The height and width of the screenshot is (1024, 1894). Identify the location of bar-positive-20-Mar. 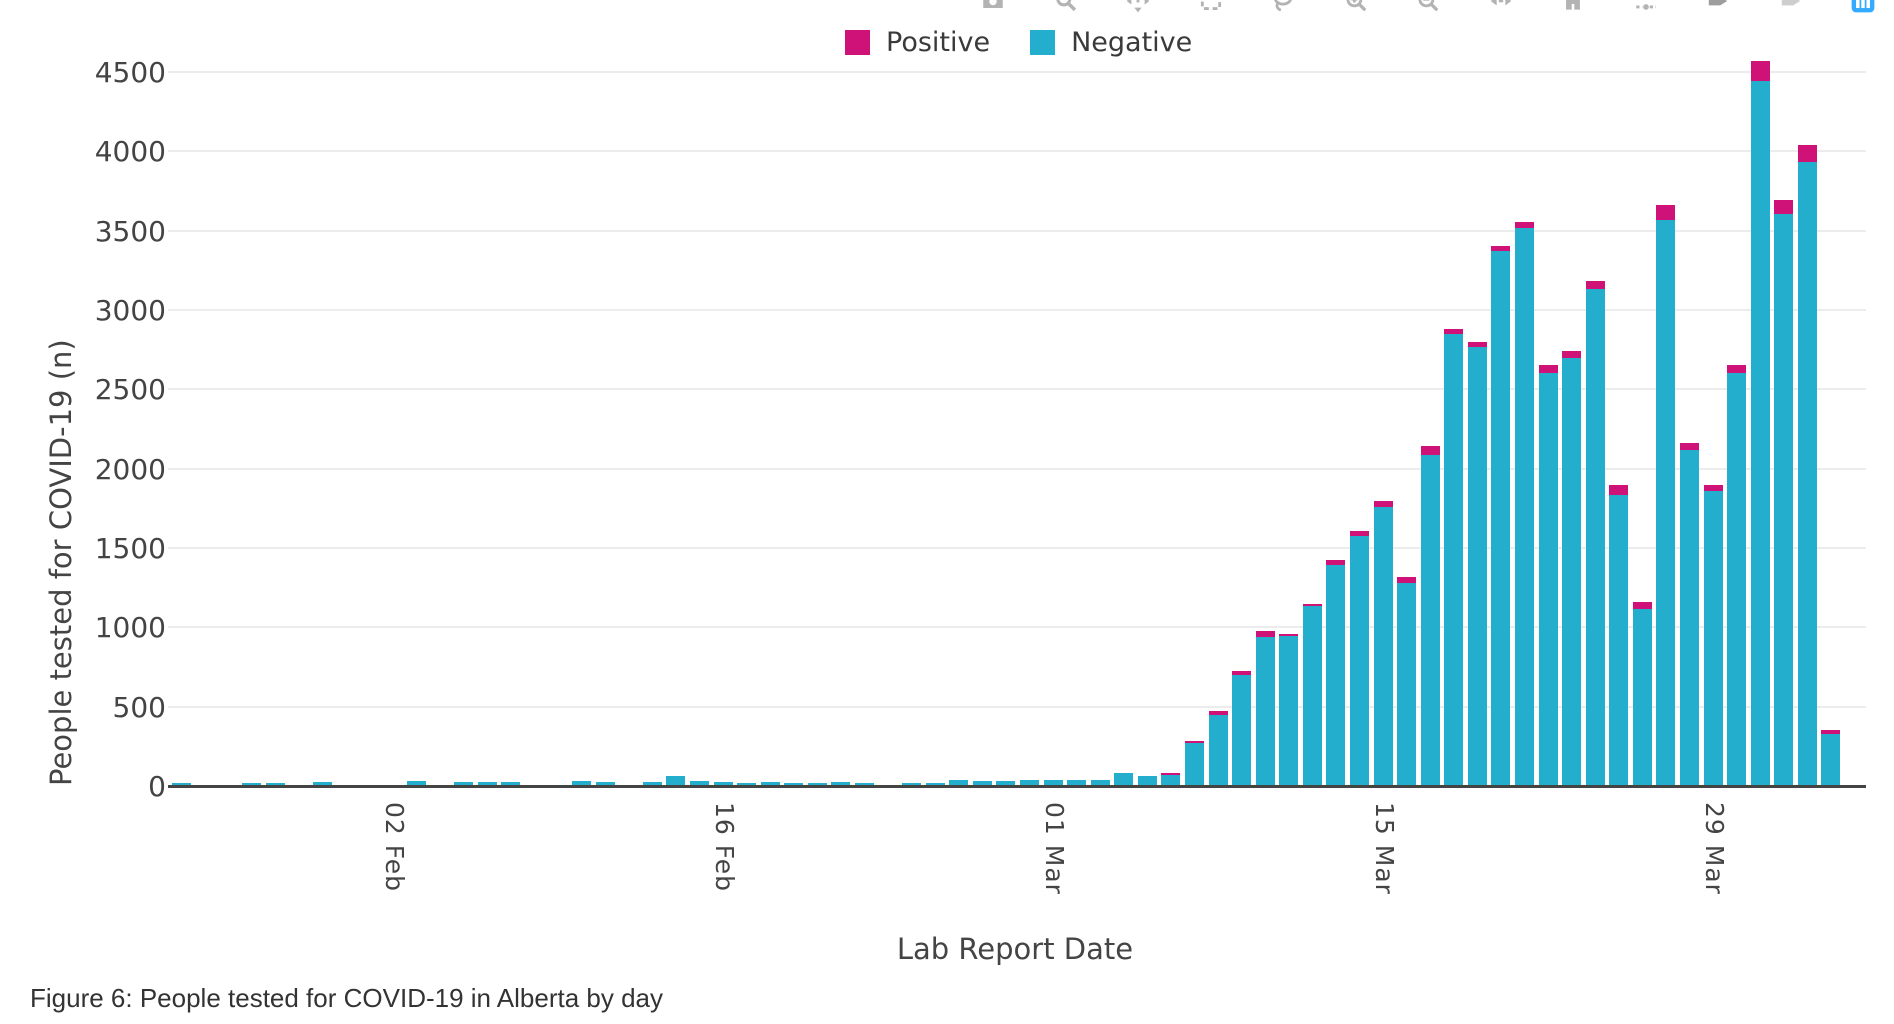
(1501, 248).